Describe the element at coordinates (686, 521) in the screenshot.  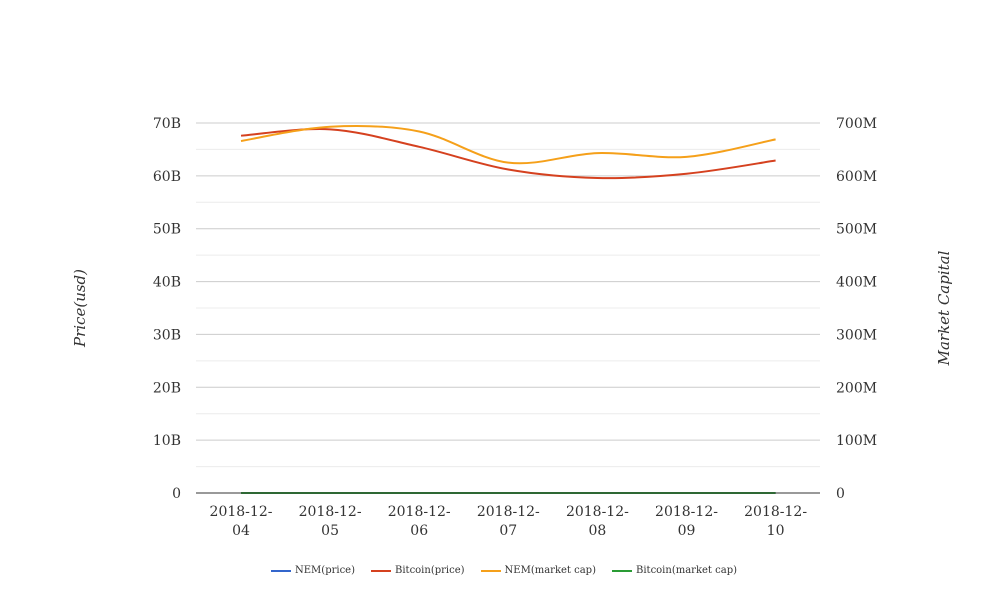
I see `x-tick-label: 2018-12-09` at that location.